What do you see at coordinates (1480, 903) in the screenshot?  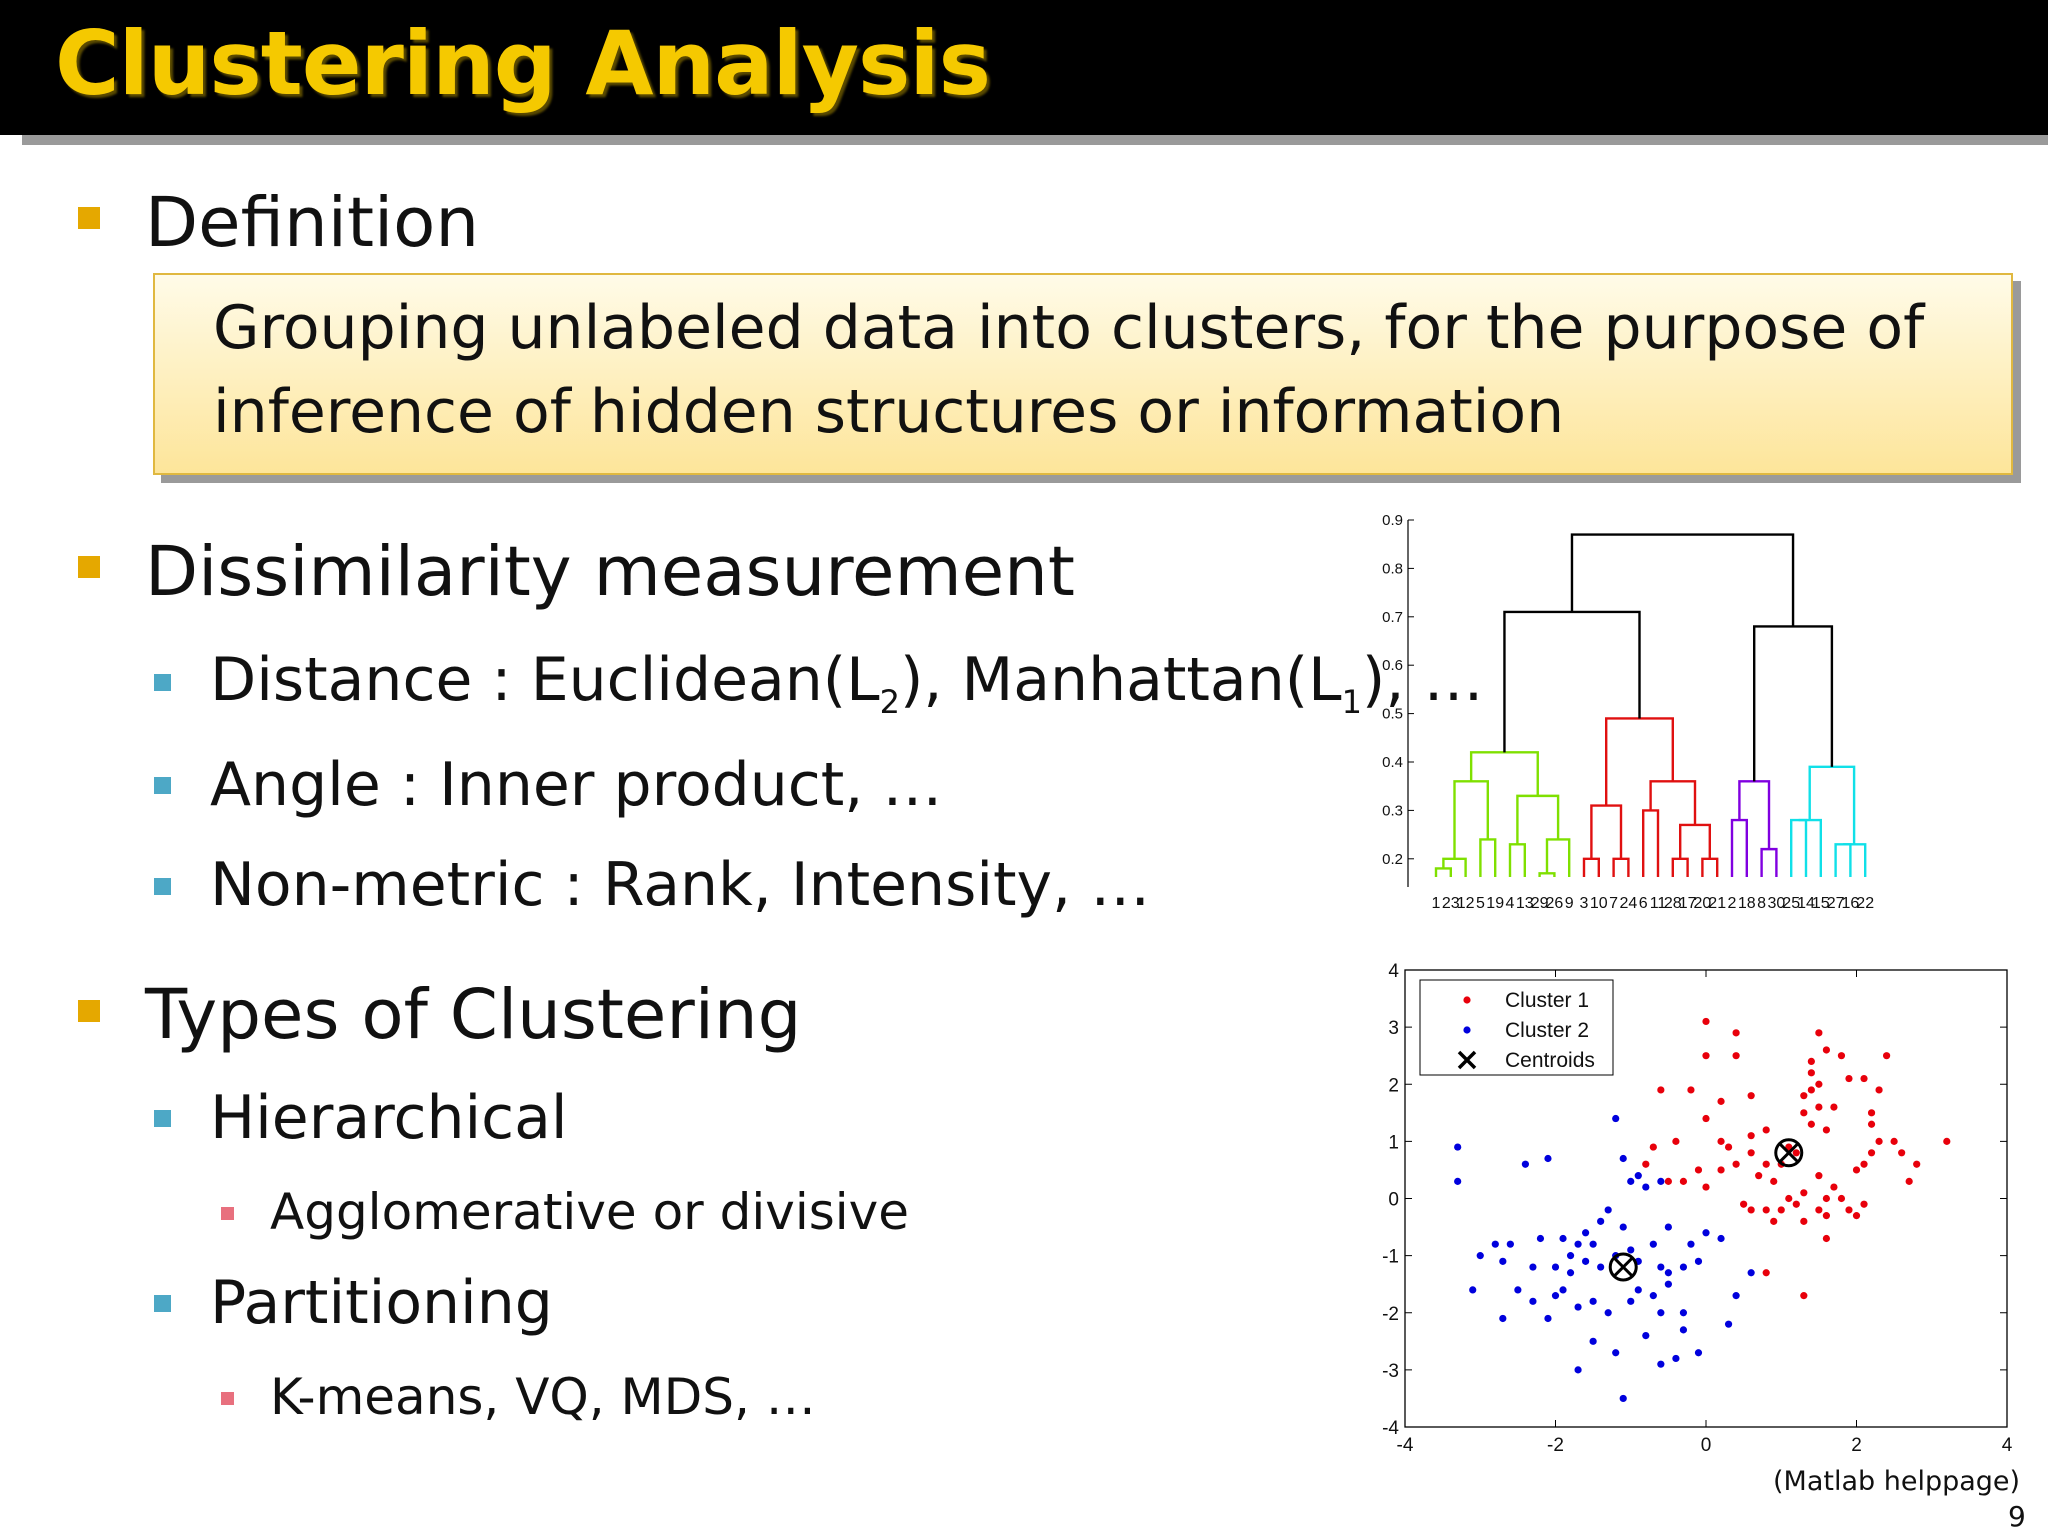 I see `dendrogram-leaf-label: 5` at bounding box center [1480, 903].